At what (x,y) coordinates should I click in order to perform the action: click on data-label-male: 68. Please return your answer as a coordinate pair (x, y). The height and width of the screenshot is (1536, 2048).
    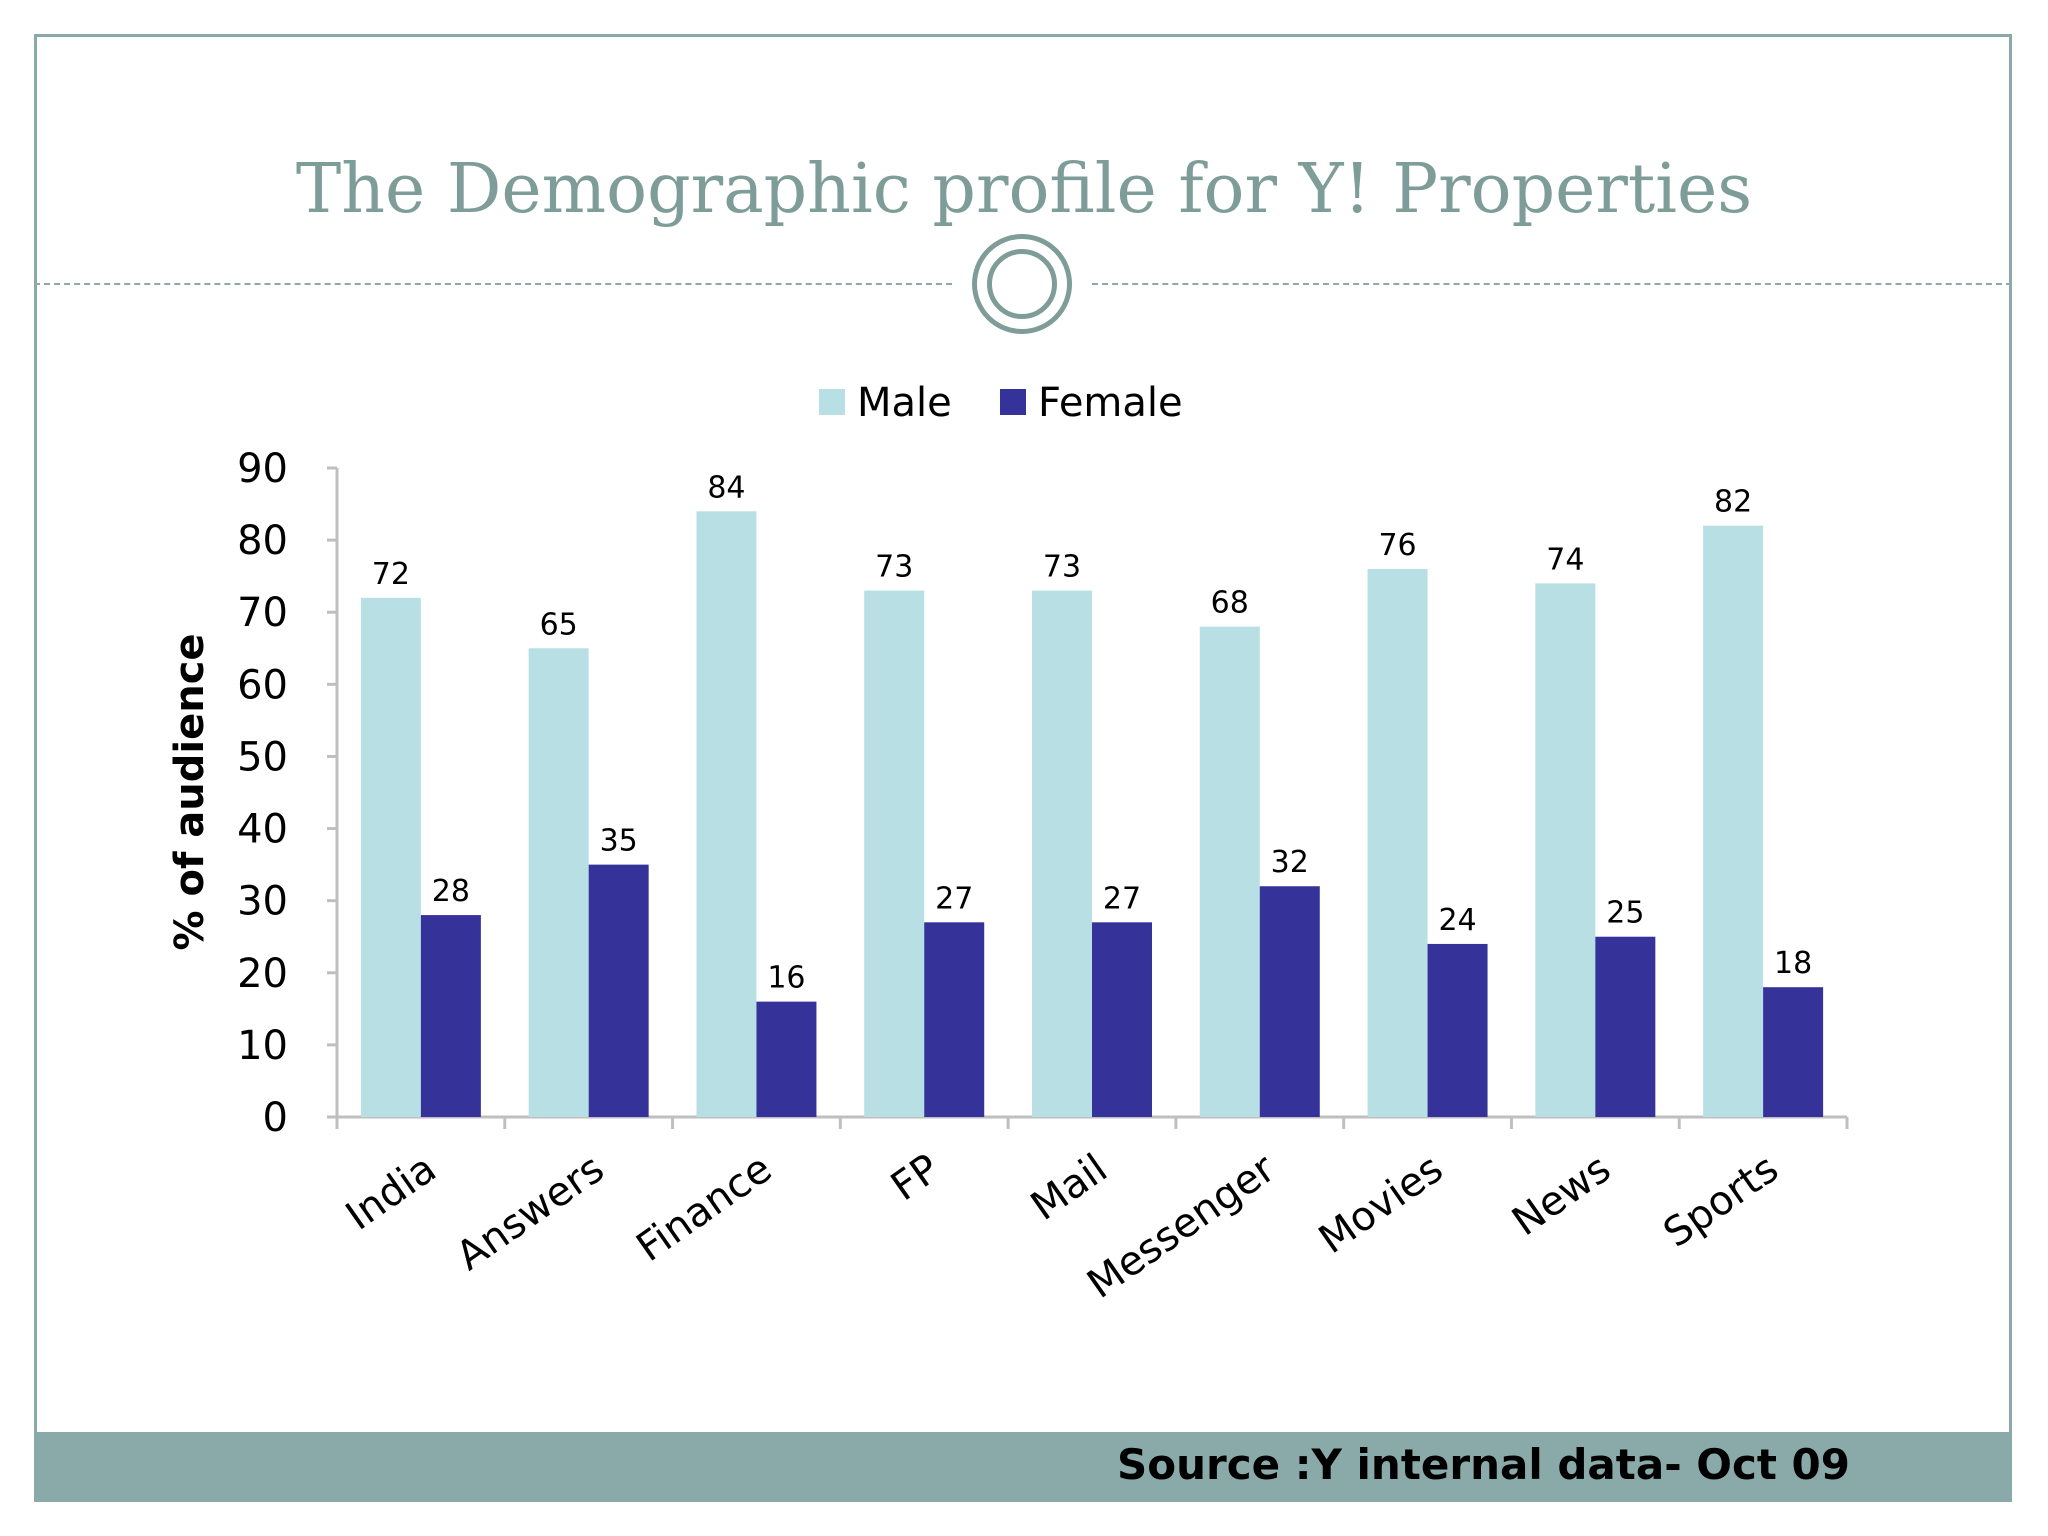
    Looking at the image, I should click on (1230, 603).